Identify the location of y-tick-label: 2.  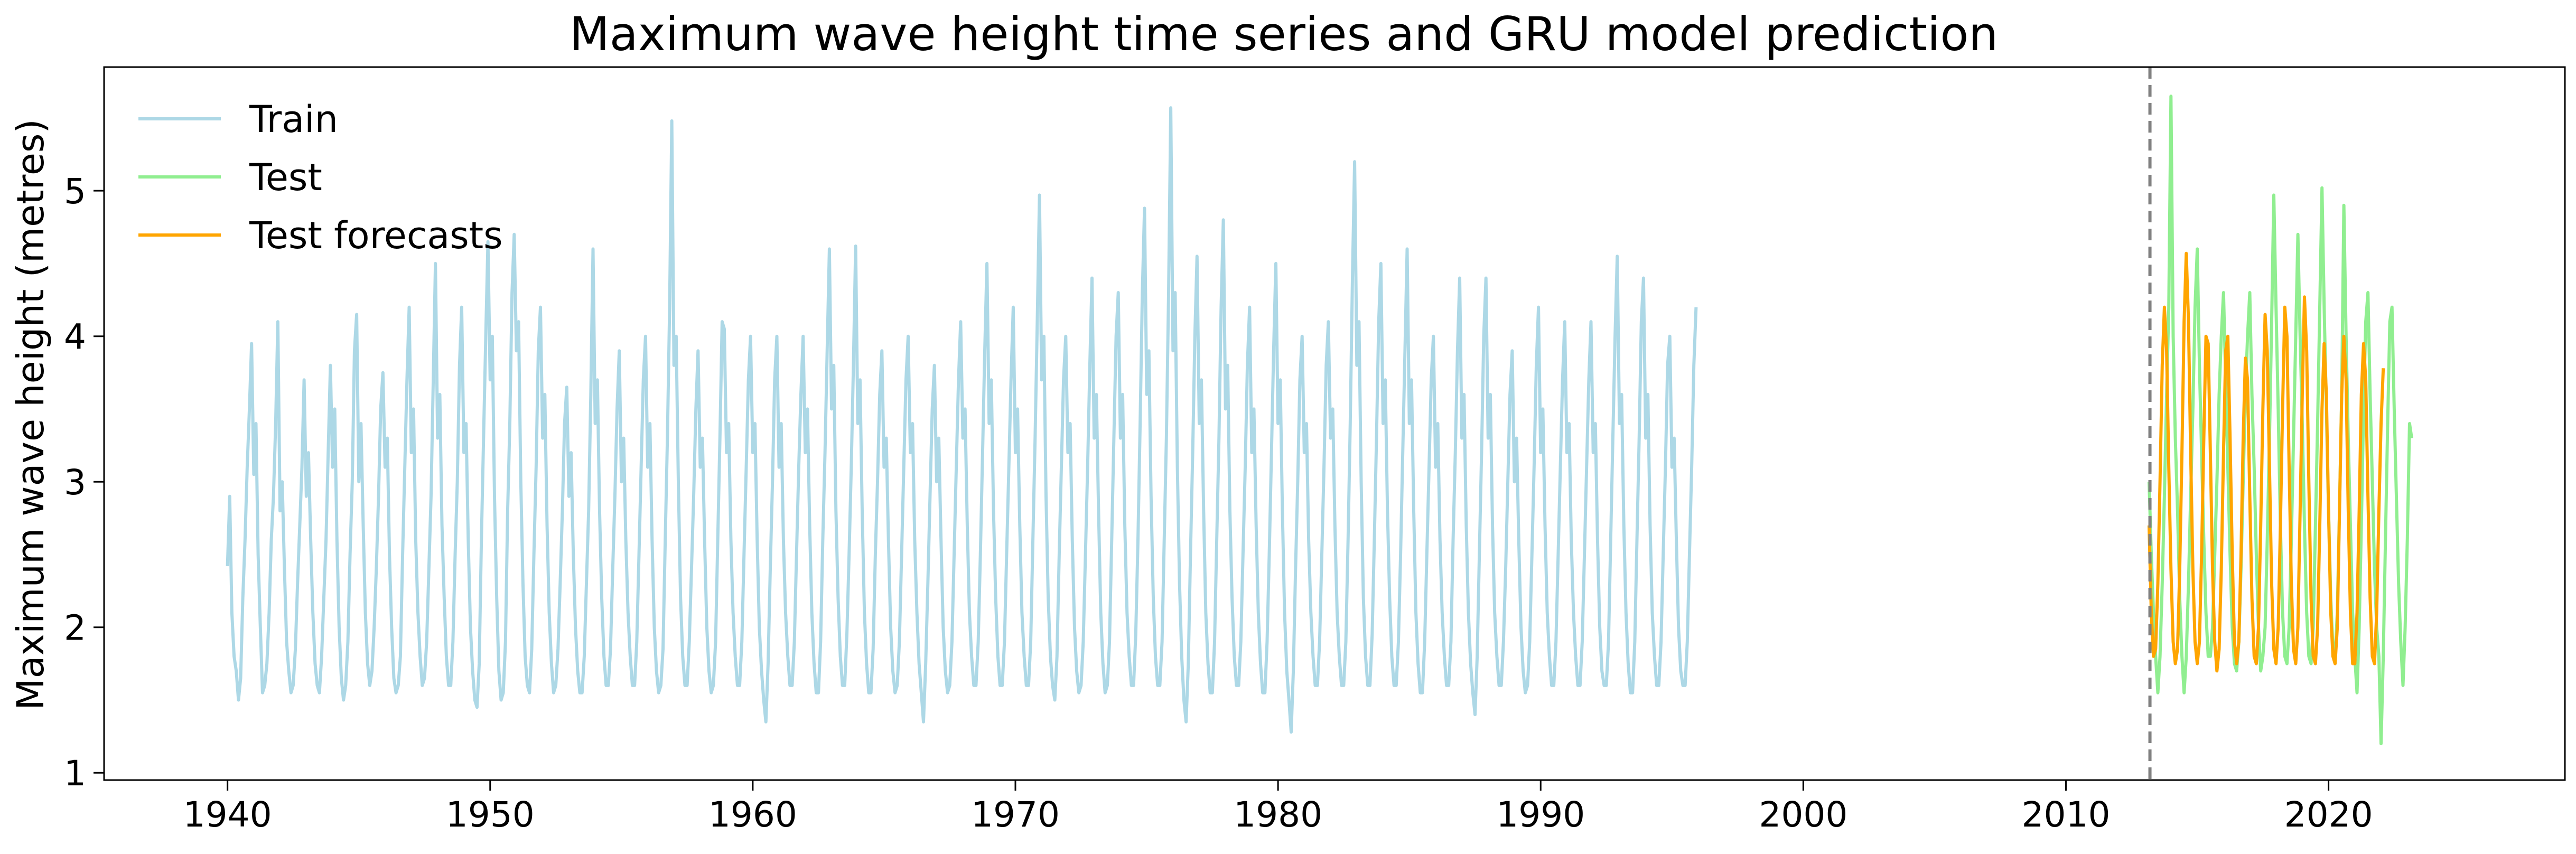
(75, 628).